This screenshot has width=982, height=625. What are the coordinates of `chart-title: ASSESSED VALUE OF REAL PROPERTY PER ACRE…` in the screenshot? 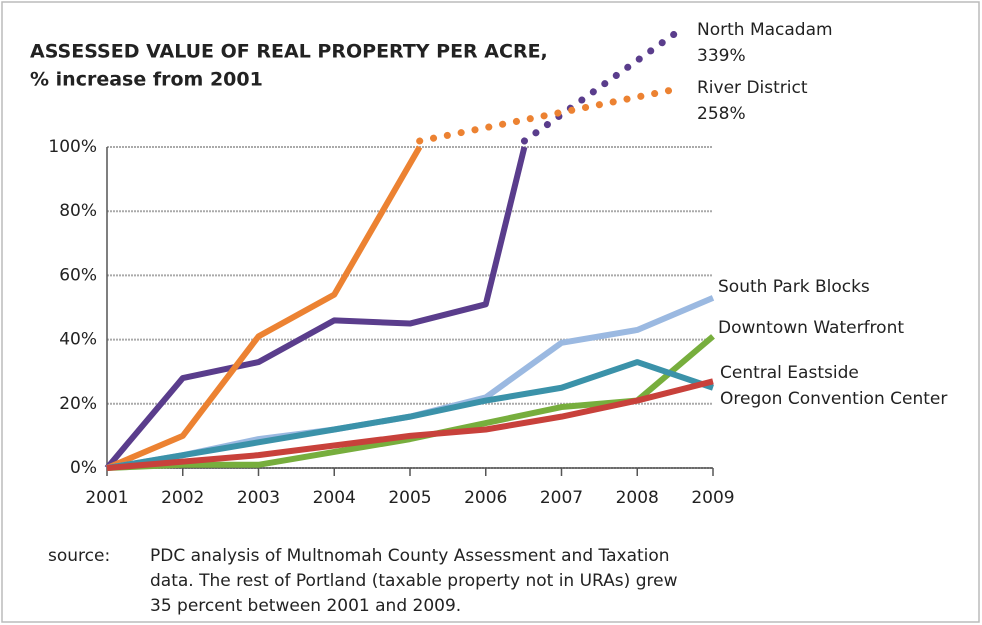 It's located at (289, 52).